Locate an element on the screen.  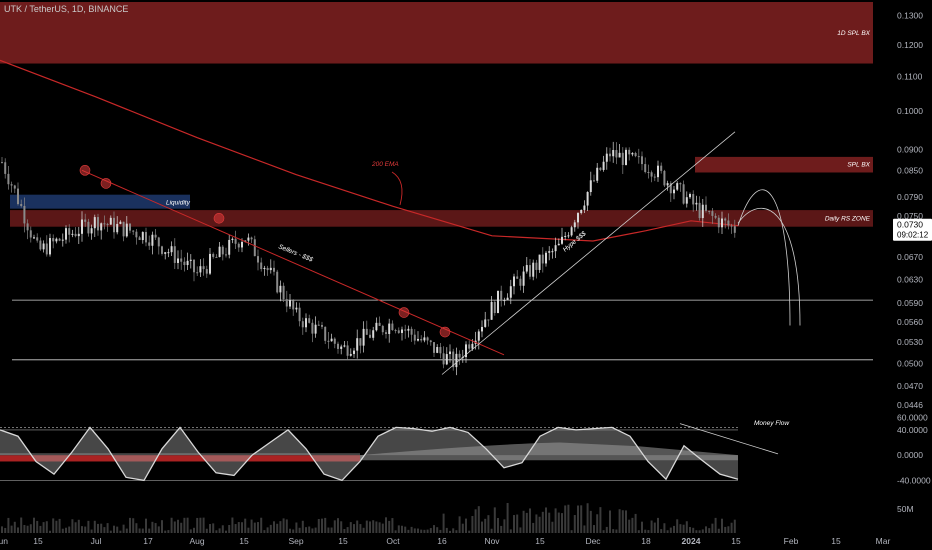
y-tick-4: 0.0900 is located at coordinates (910, 150).